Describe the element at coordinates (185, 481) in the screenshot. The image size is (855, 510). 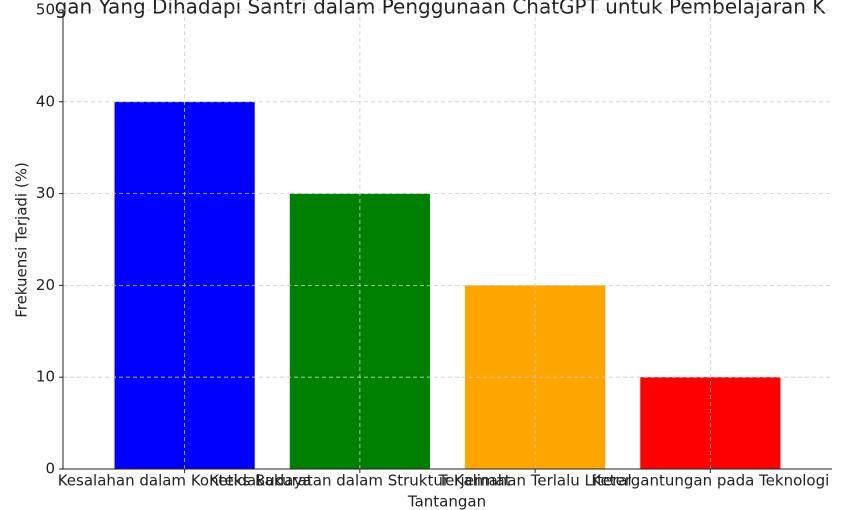
I see `x-tick-label: Kesalahan dalam Konteks Budaya` at that location.